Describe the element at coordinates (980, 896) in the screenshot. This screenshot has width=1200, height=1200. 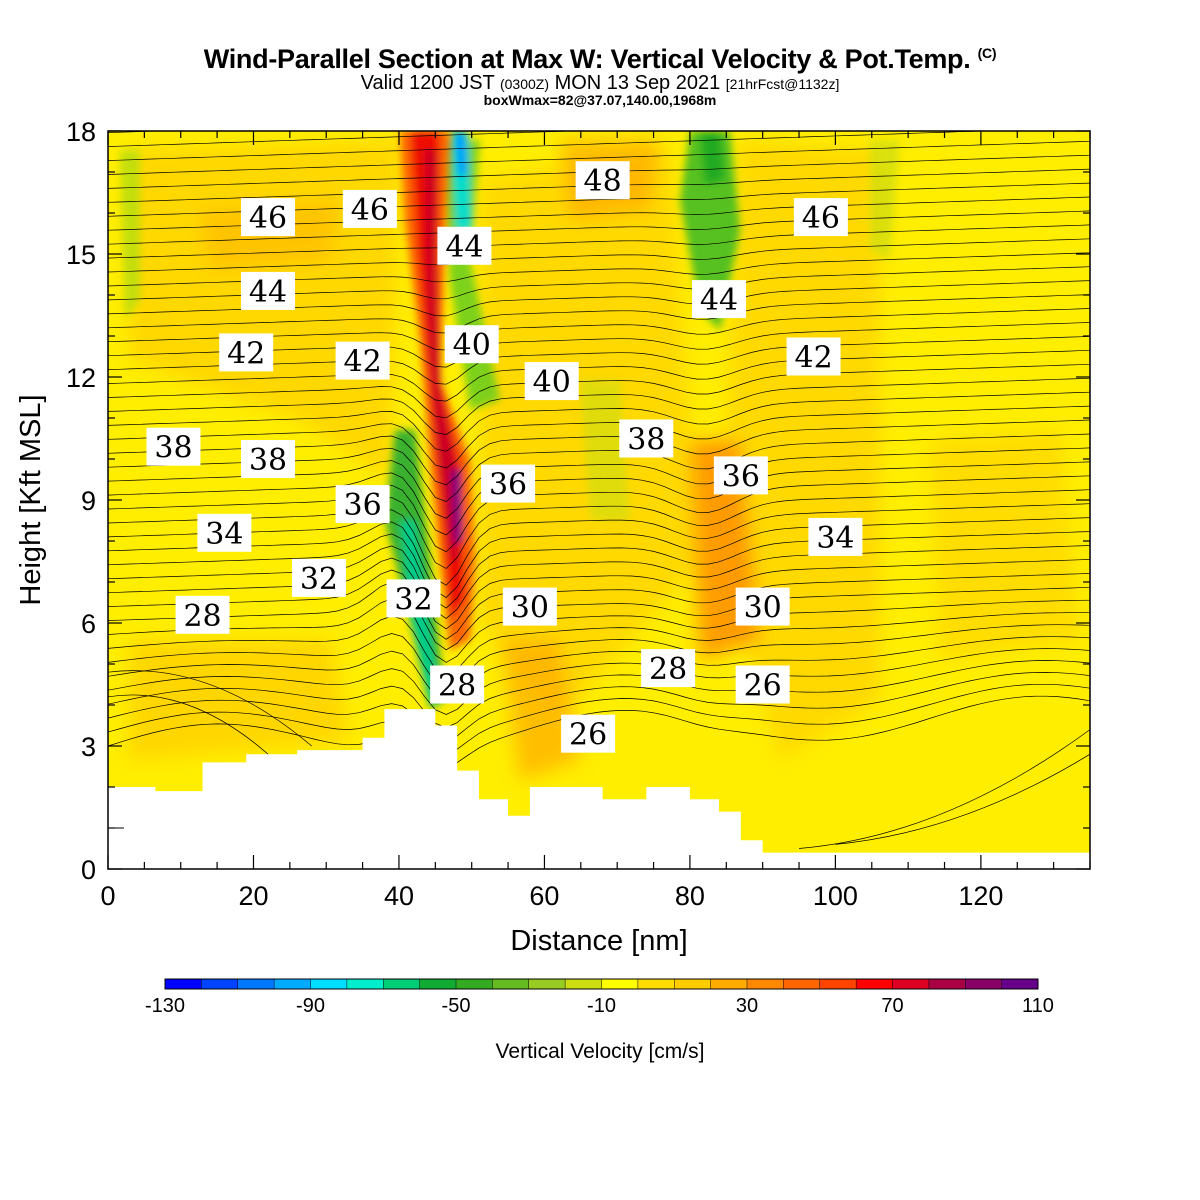
I see `x-tick-label: 120` at that location.